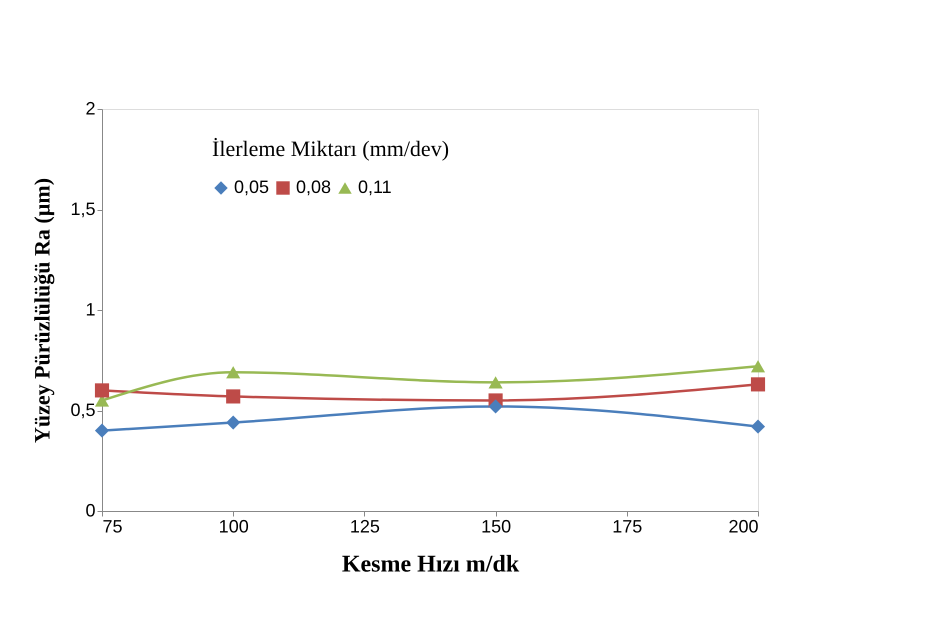 This screenshot has width=939, height=629. Describe the element at coordinates (83, 410) in the screenshot. I see `y-tick-label: 0,5` at that location.